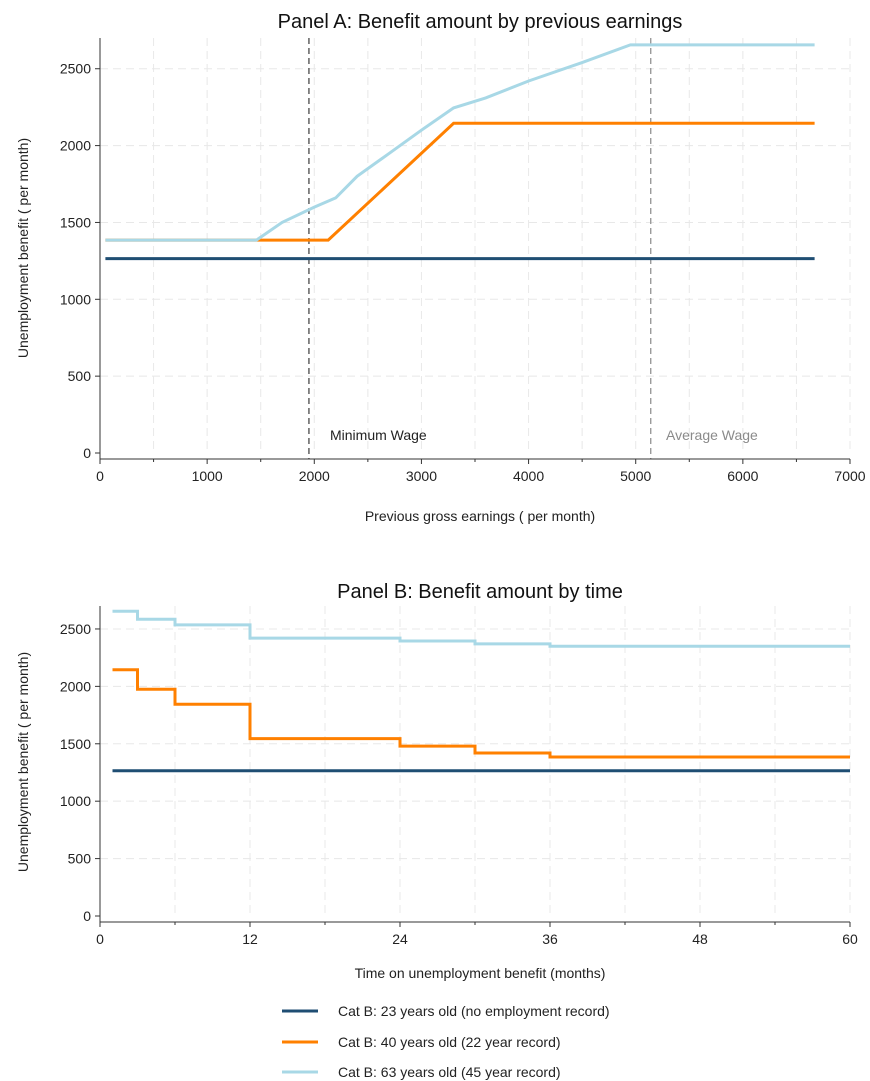 This screenshot has height=1081, width=870. Describe the element at coordinates (250, 939) in the screenshot. I see `x-tick-label: 12` at that location.